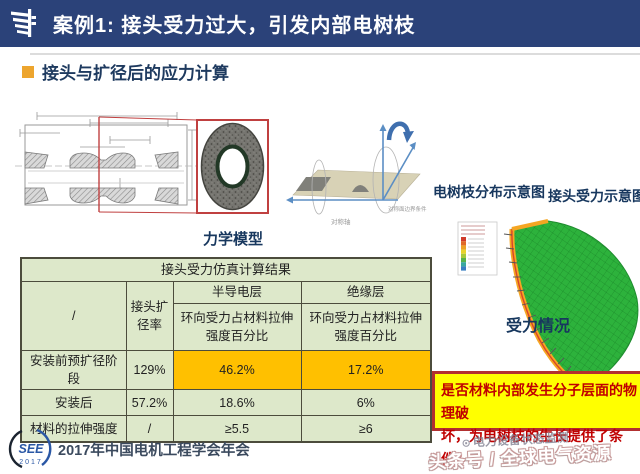  Describe the element at coordinates (154, 451) in the screenshot. I see `conference-name: 2017年中国电机工程学会年会` at that location.